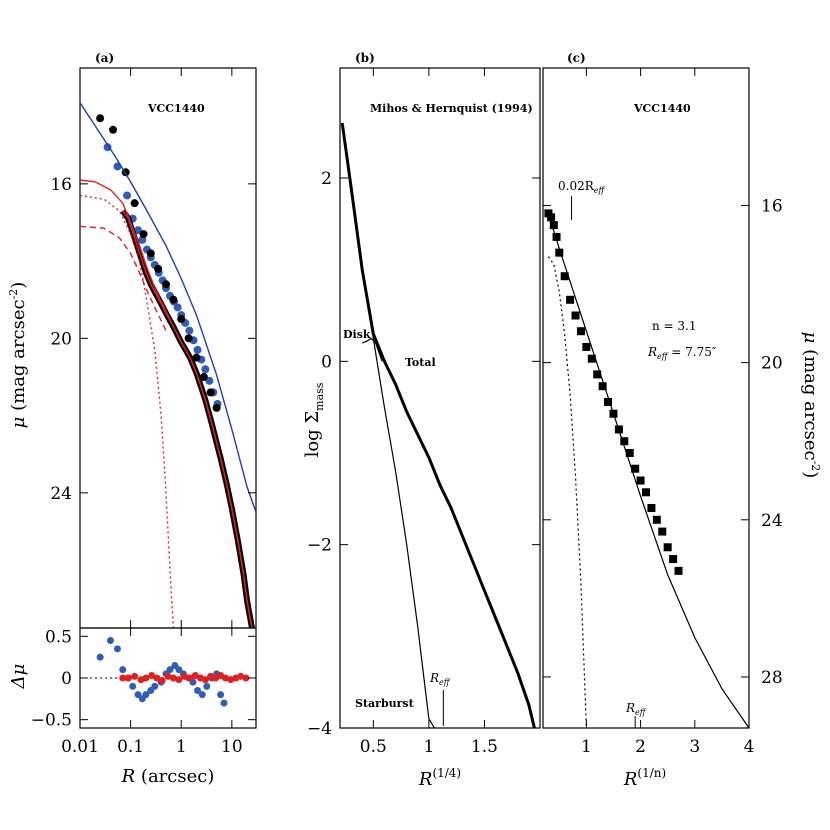 The width and height of the screenshot is (830, 830). Describe the element at coordinates (314, 419) in the screenshot. I see `panel-b-ylabel: log Σmass` at that location.